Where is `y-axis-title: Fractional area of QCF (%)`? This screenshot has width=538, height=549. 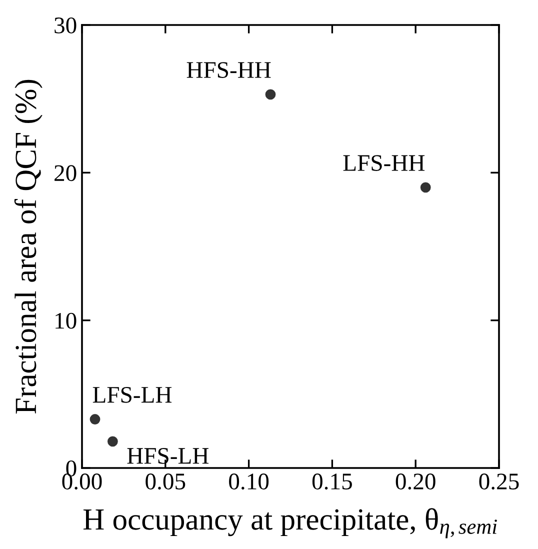 y-axis-title: Fractional area of QCF (%) is located at coordinates (28, 247).